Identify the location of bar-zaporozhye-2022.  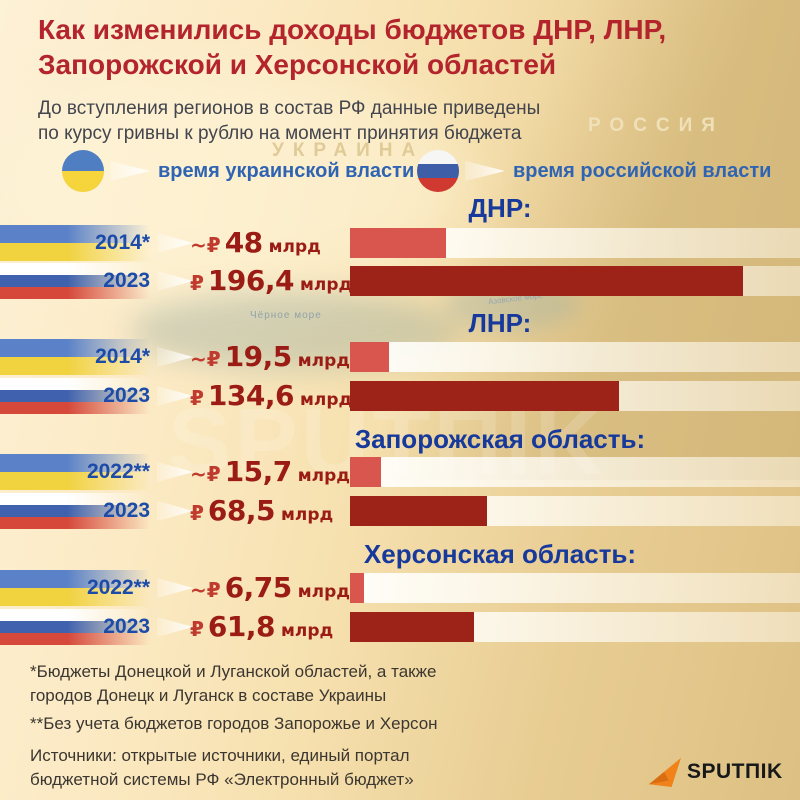
(365, 472).